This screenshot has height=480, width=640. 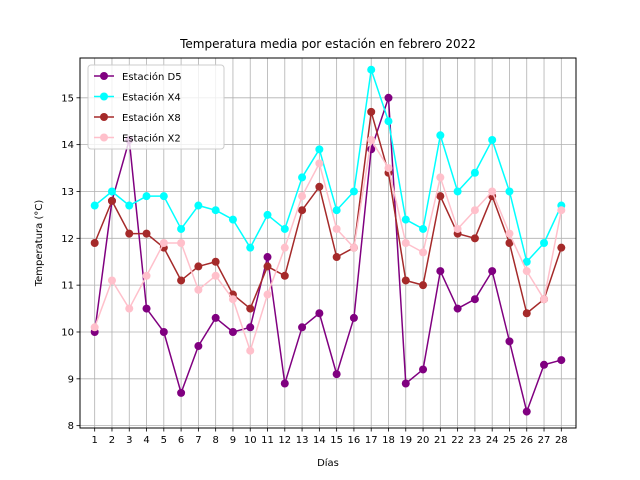 What do you see at coordinates (526, 440) in the screenshot?
I see `x-tick-label: 26` at bounding box center [526, 440].